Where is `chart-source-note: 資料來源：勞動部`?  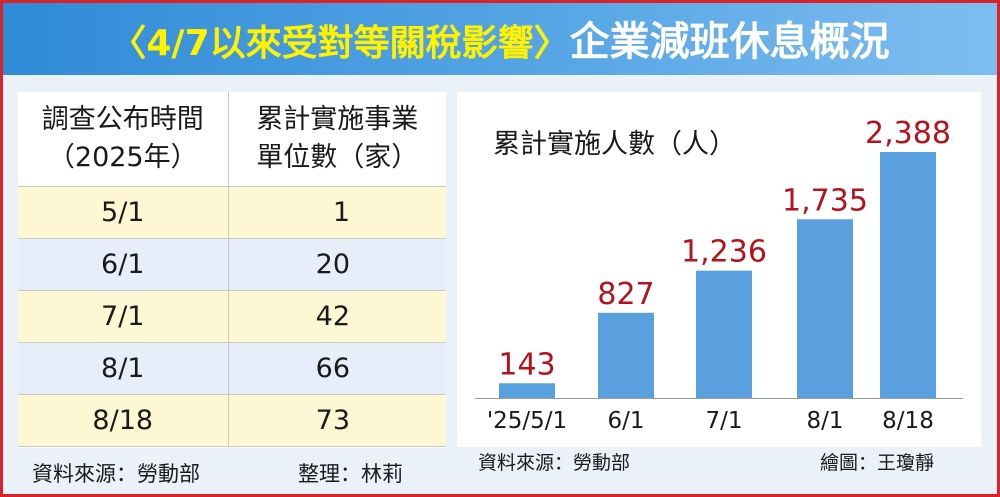
chart-source-note: 資料來源：勞動部 is located at coordinates (554, 463).